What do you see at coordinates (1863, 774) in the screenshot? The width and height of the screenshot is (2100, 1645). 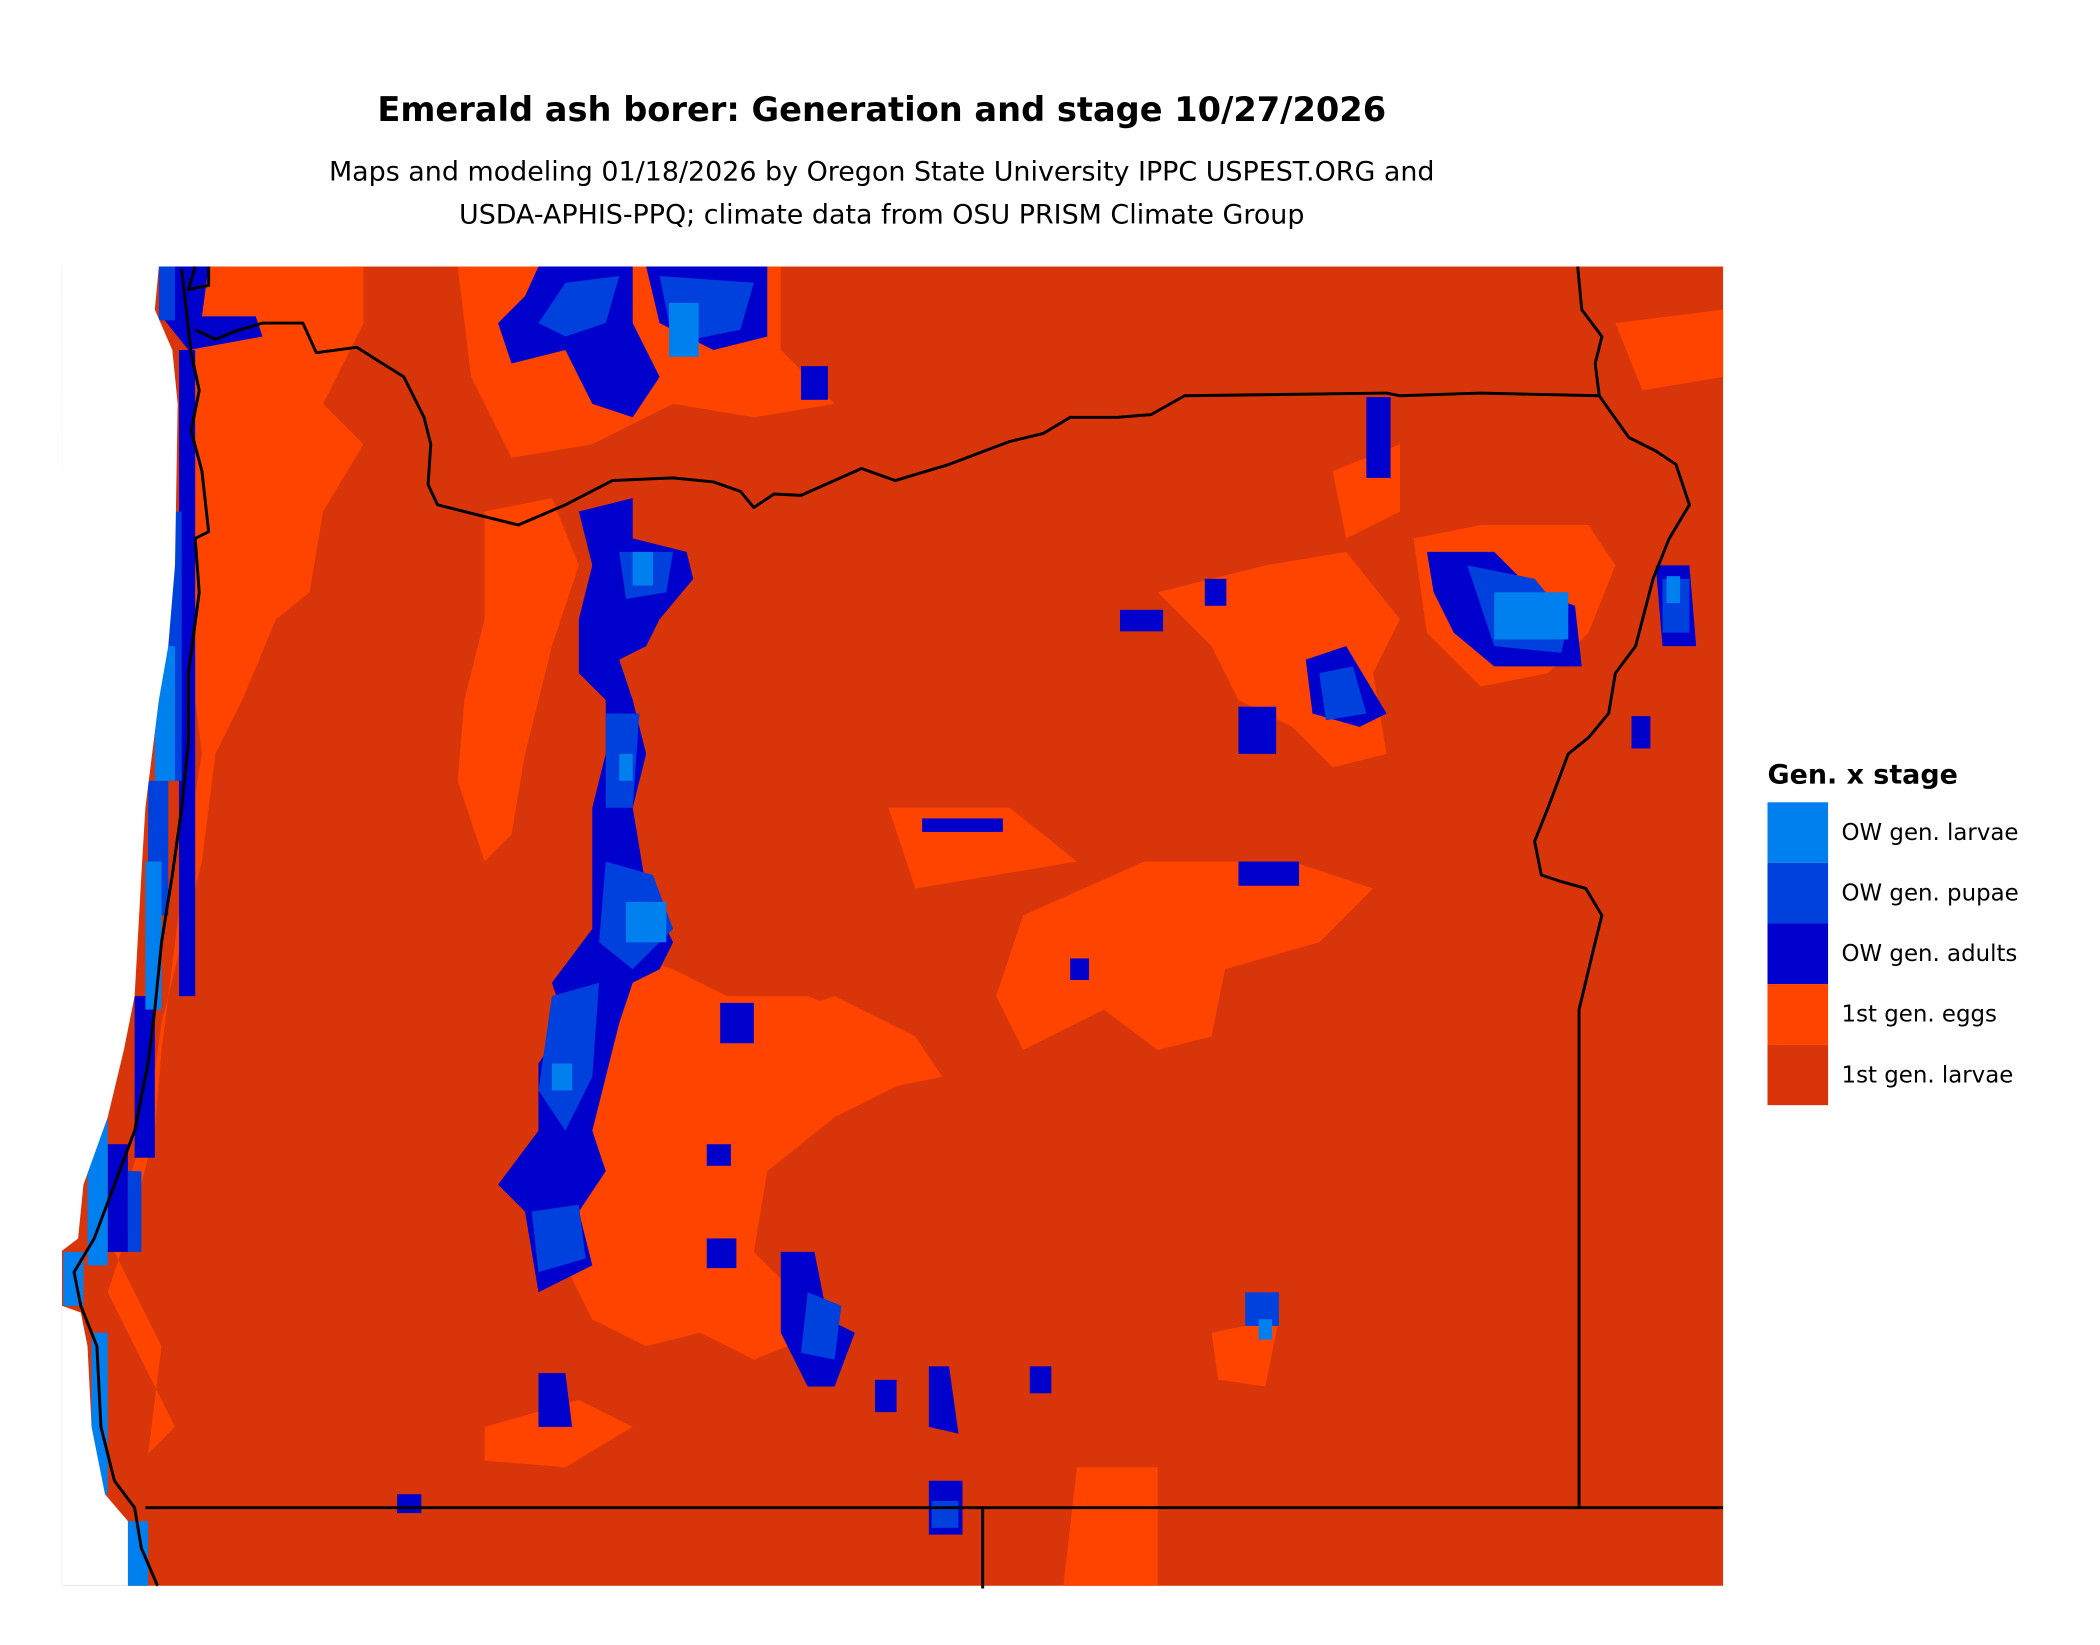 I see `legend-title: Gen. x stage` at bounding box center [1863, 774].